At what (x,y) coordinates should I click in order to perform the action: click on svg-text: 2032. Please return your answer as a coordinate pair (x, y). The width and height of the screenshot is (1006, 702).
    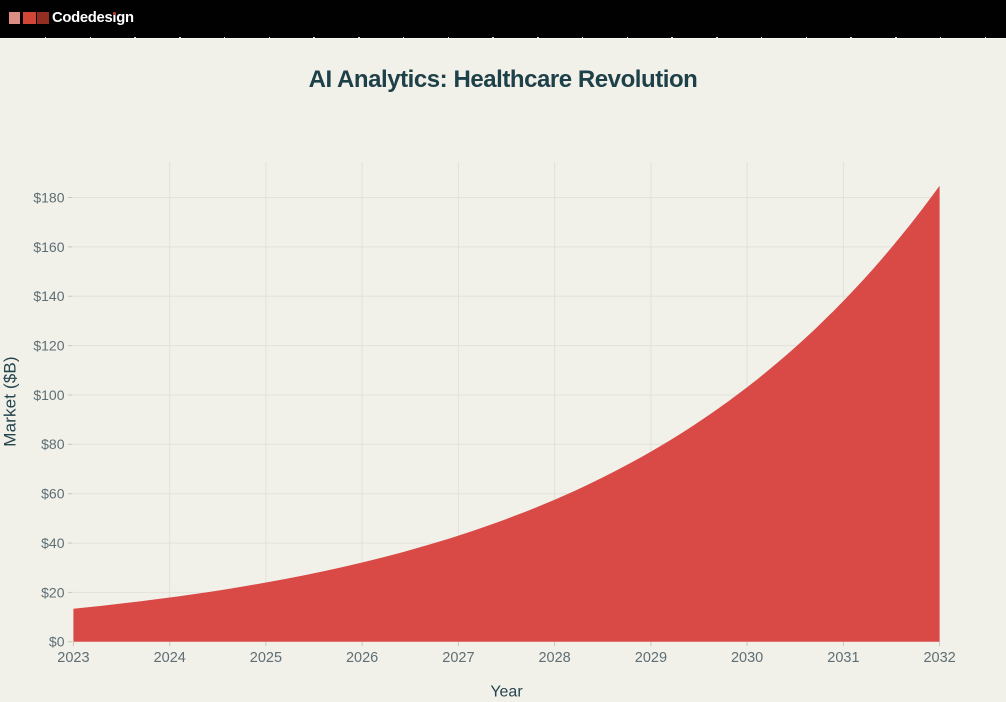
    Looking at the image, I should click on (939, 658).